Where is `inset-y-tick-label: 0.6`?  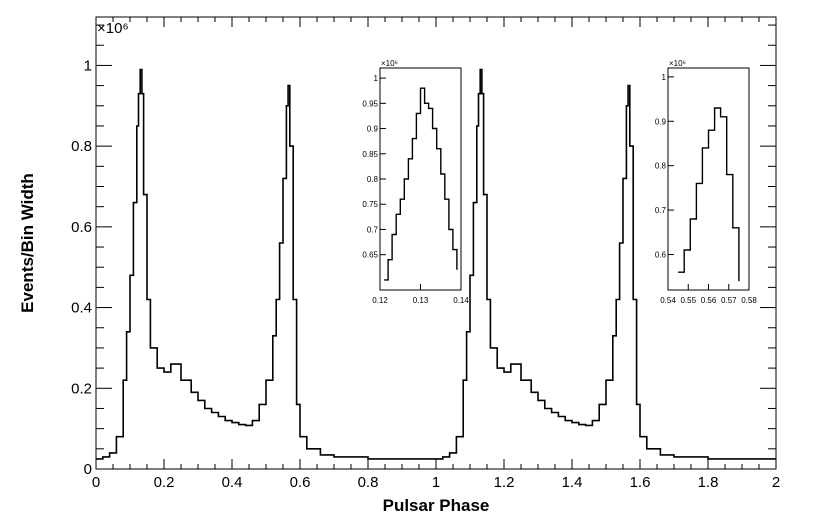
inset-y-tick-label: 0.6 is located at coordinates (661, 254).